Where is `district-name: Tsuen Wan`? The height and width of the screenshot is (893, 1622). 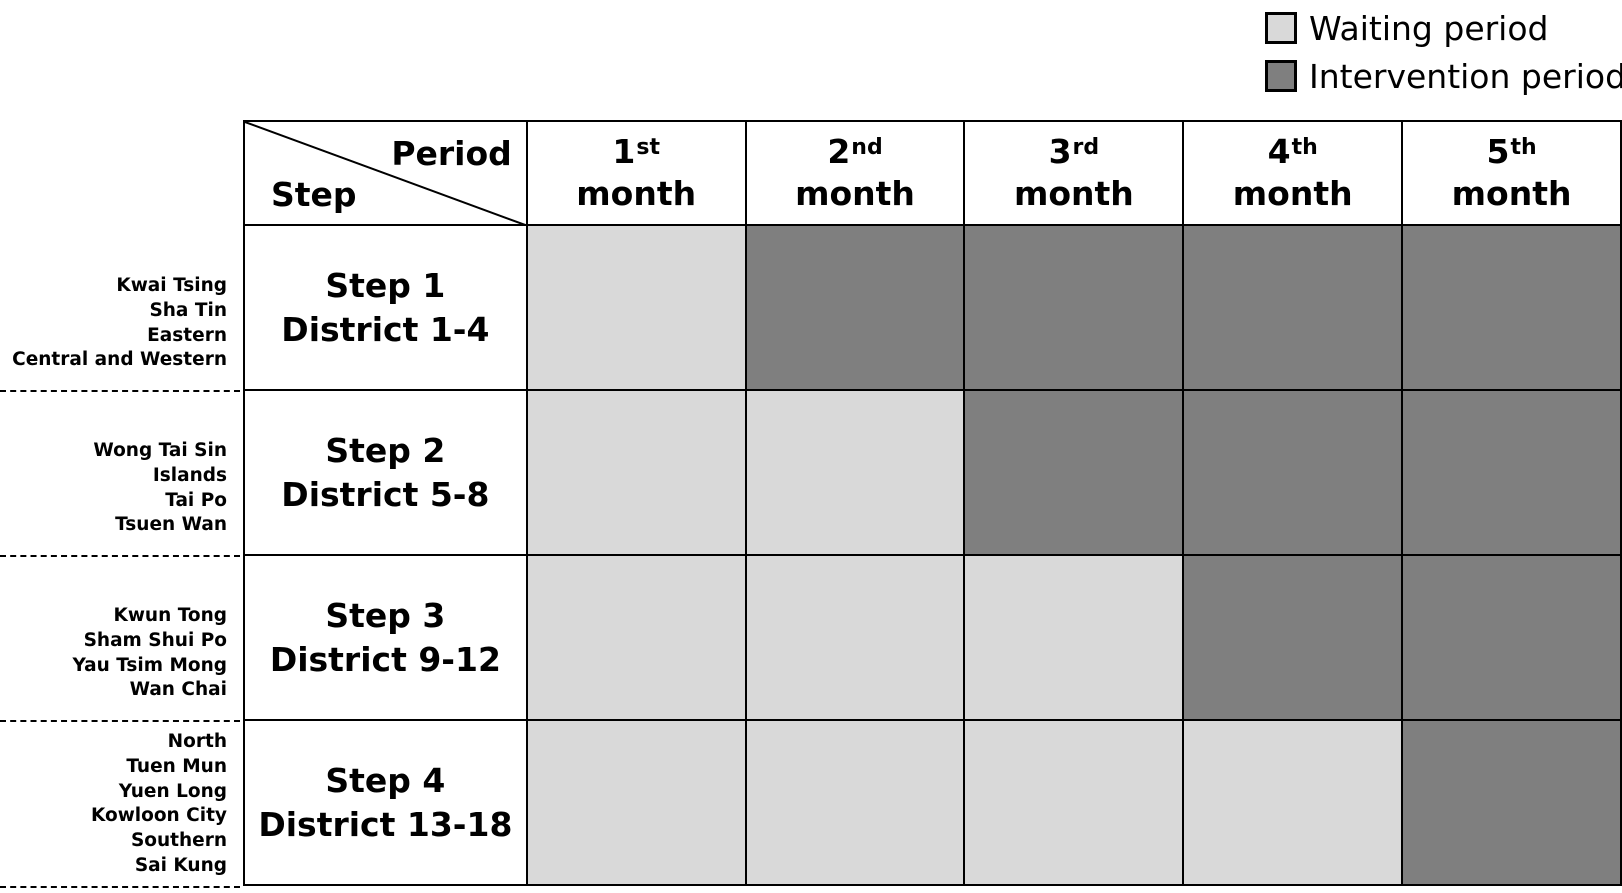 district-name: Tsuen Wan is located at coordinates (171, 525).